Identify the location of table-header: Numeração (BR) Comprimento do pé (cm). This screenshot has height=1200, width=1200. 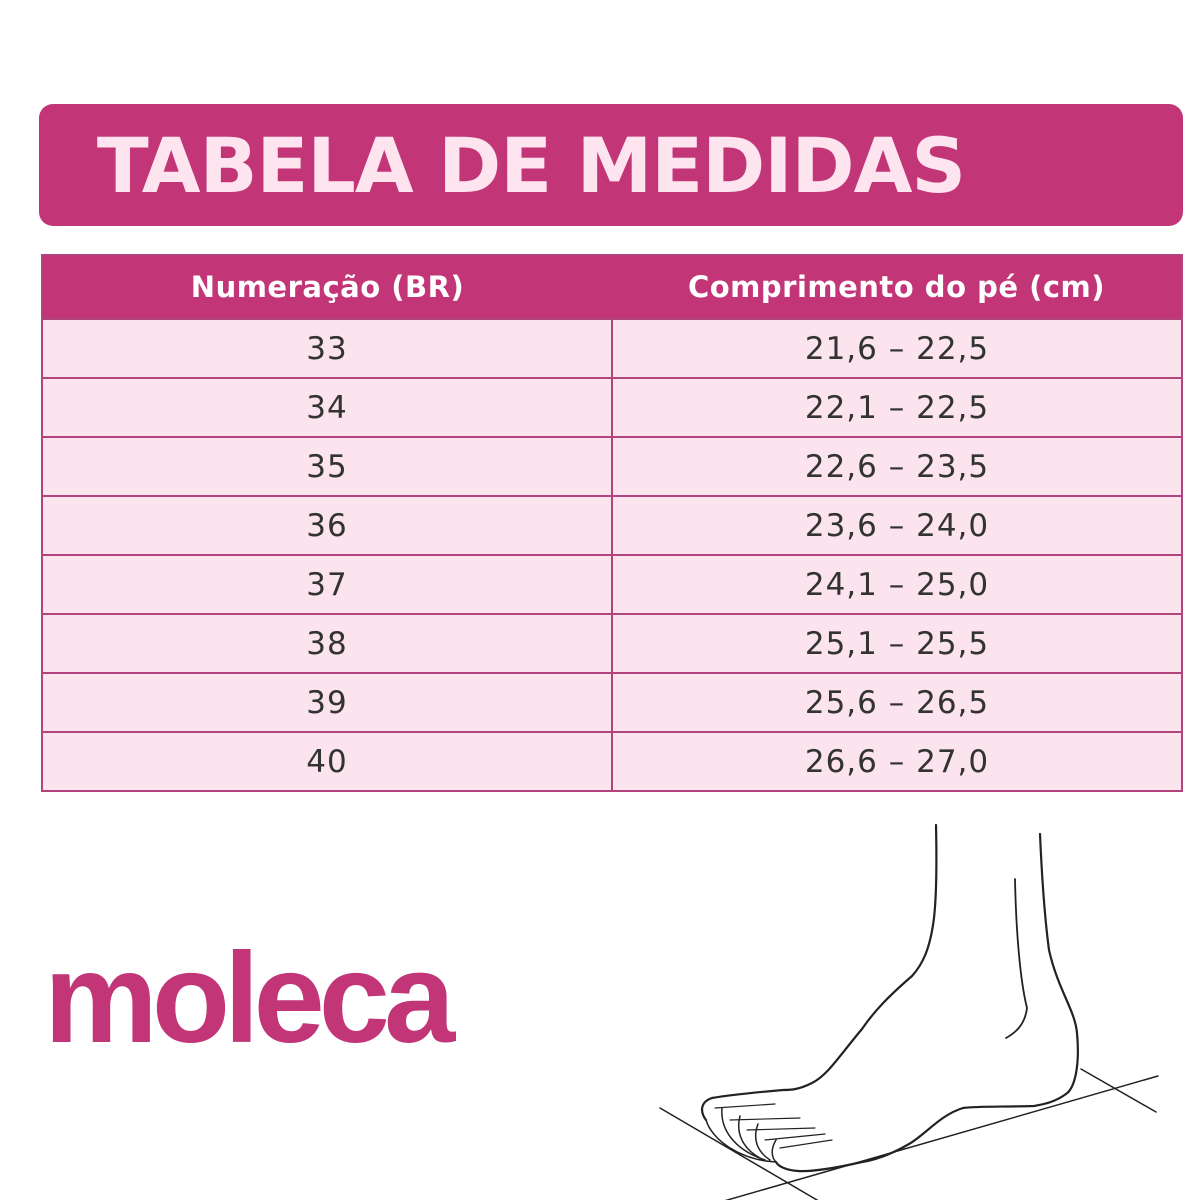
(612, 287).